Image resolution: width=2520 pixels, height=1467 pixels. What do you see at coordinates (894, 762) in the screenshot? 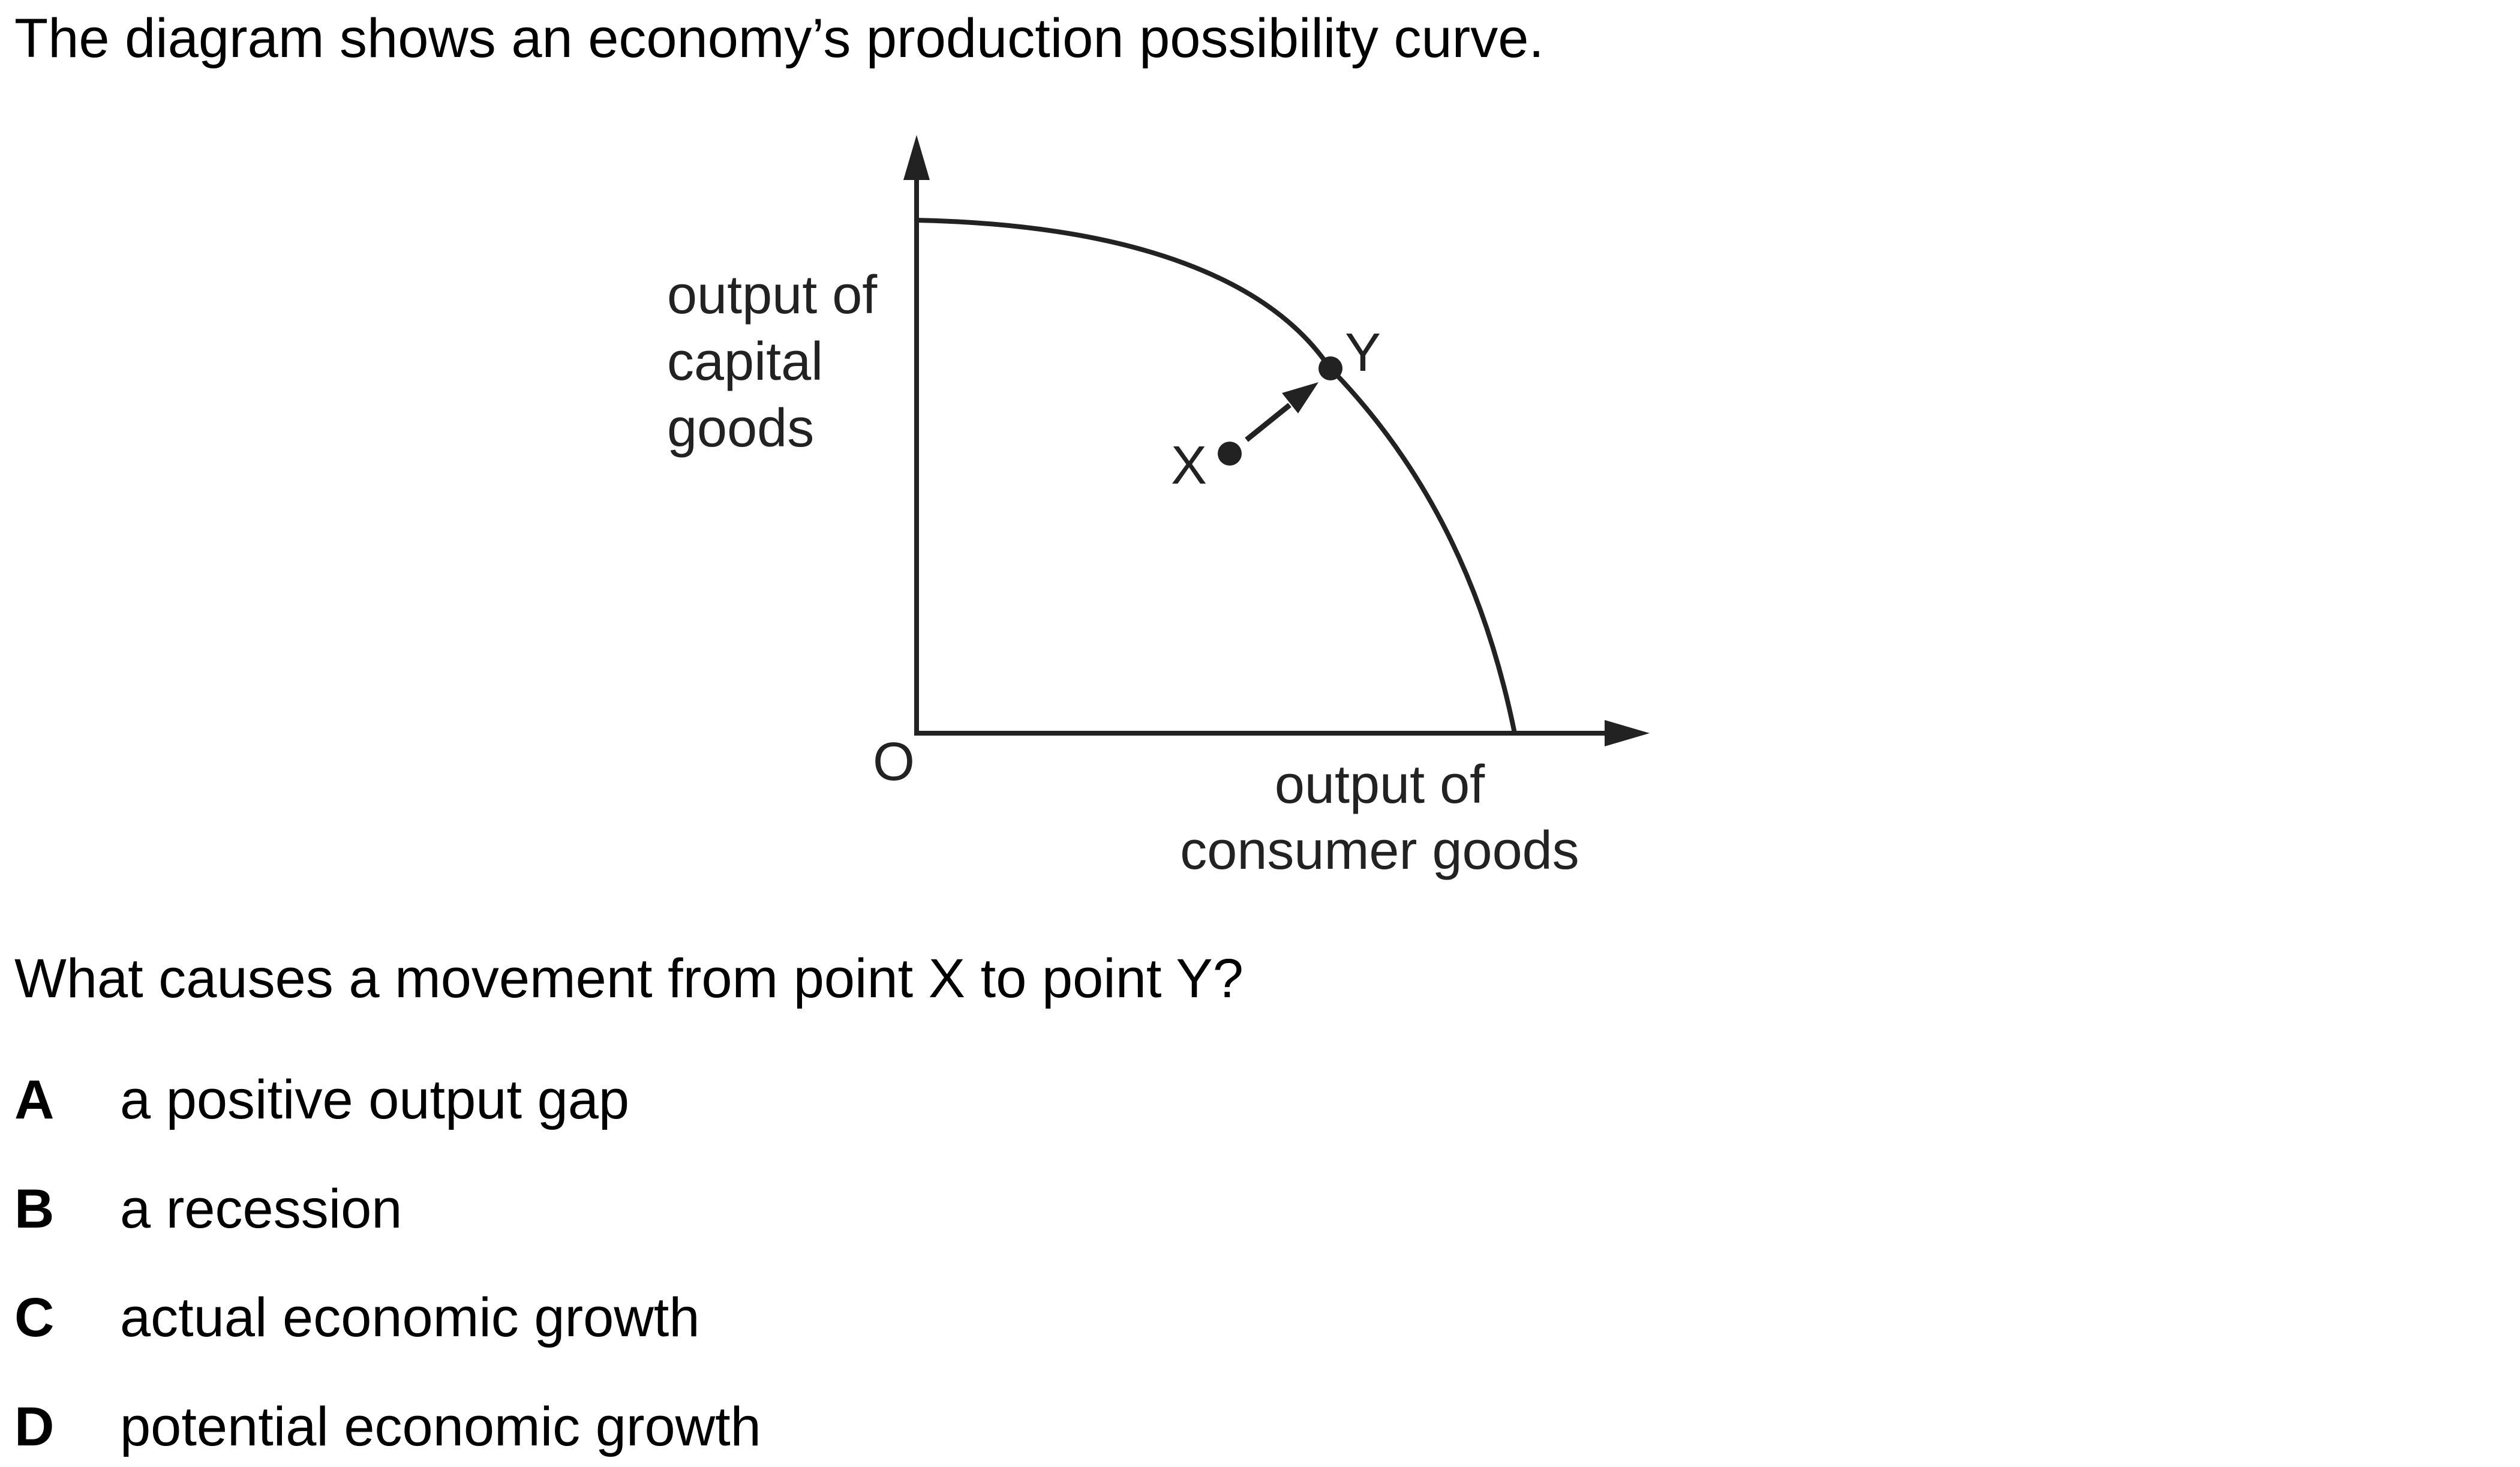
I see `origin-label: O` at bounding box center [894, 762].